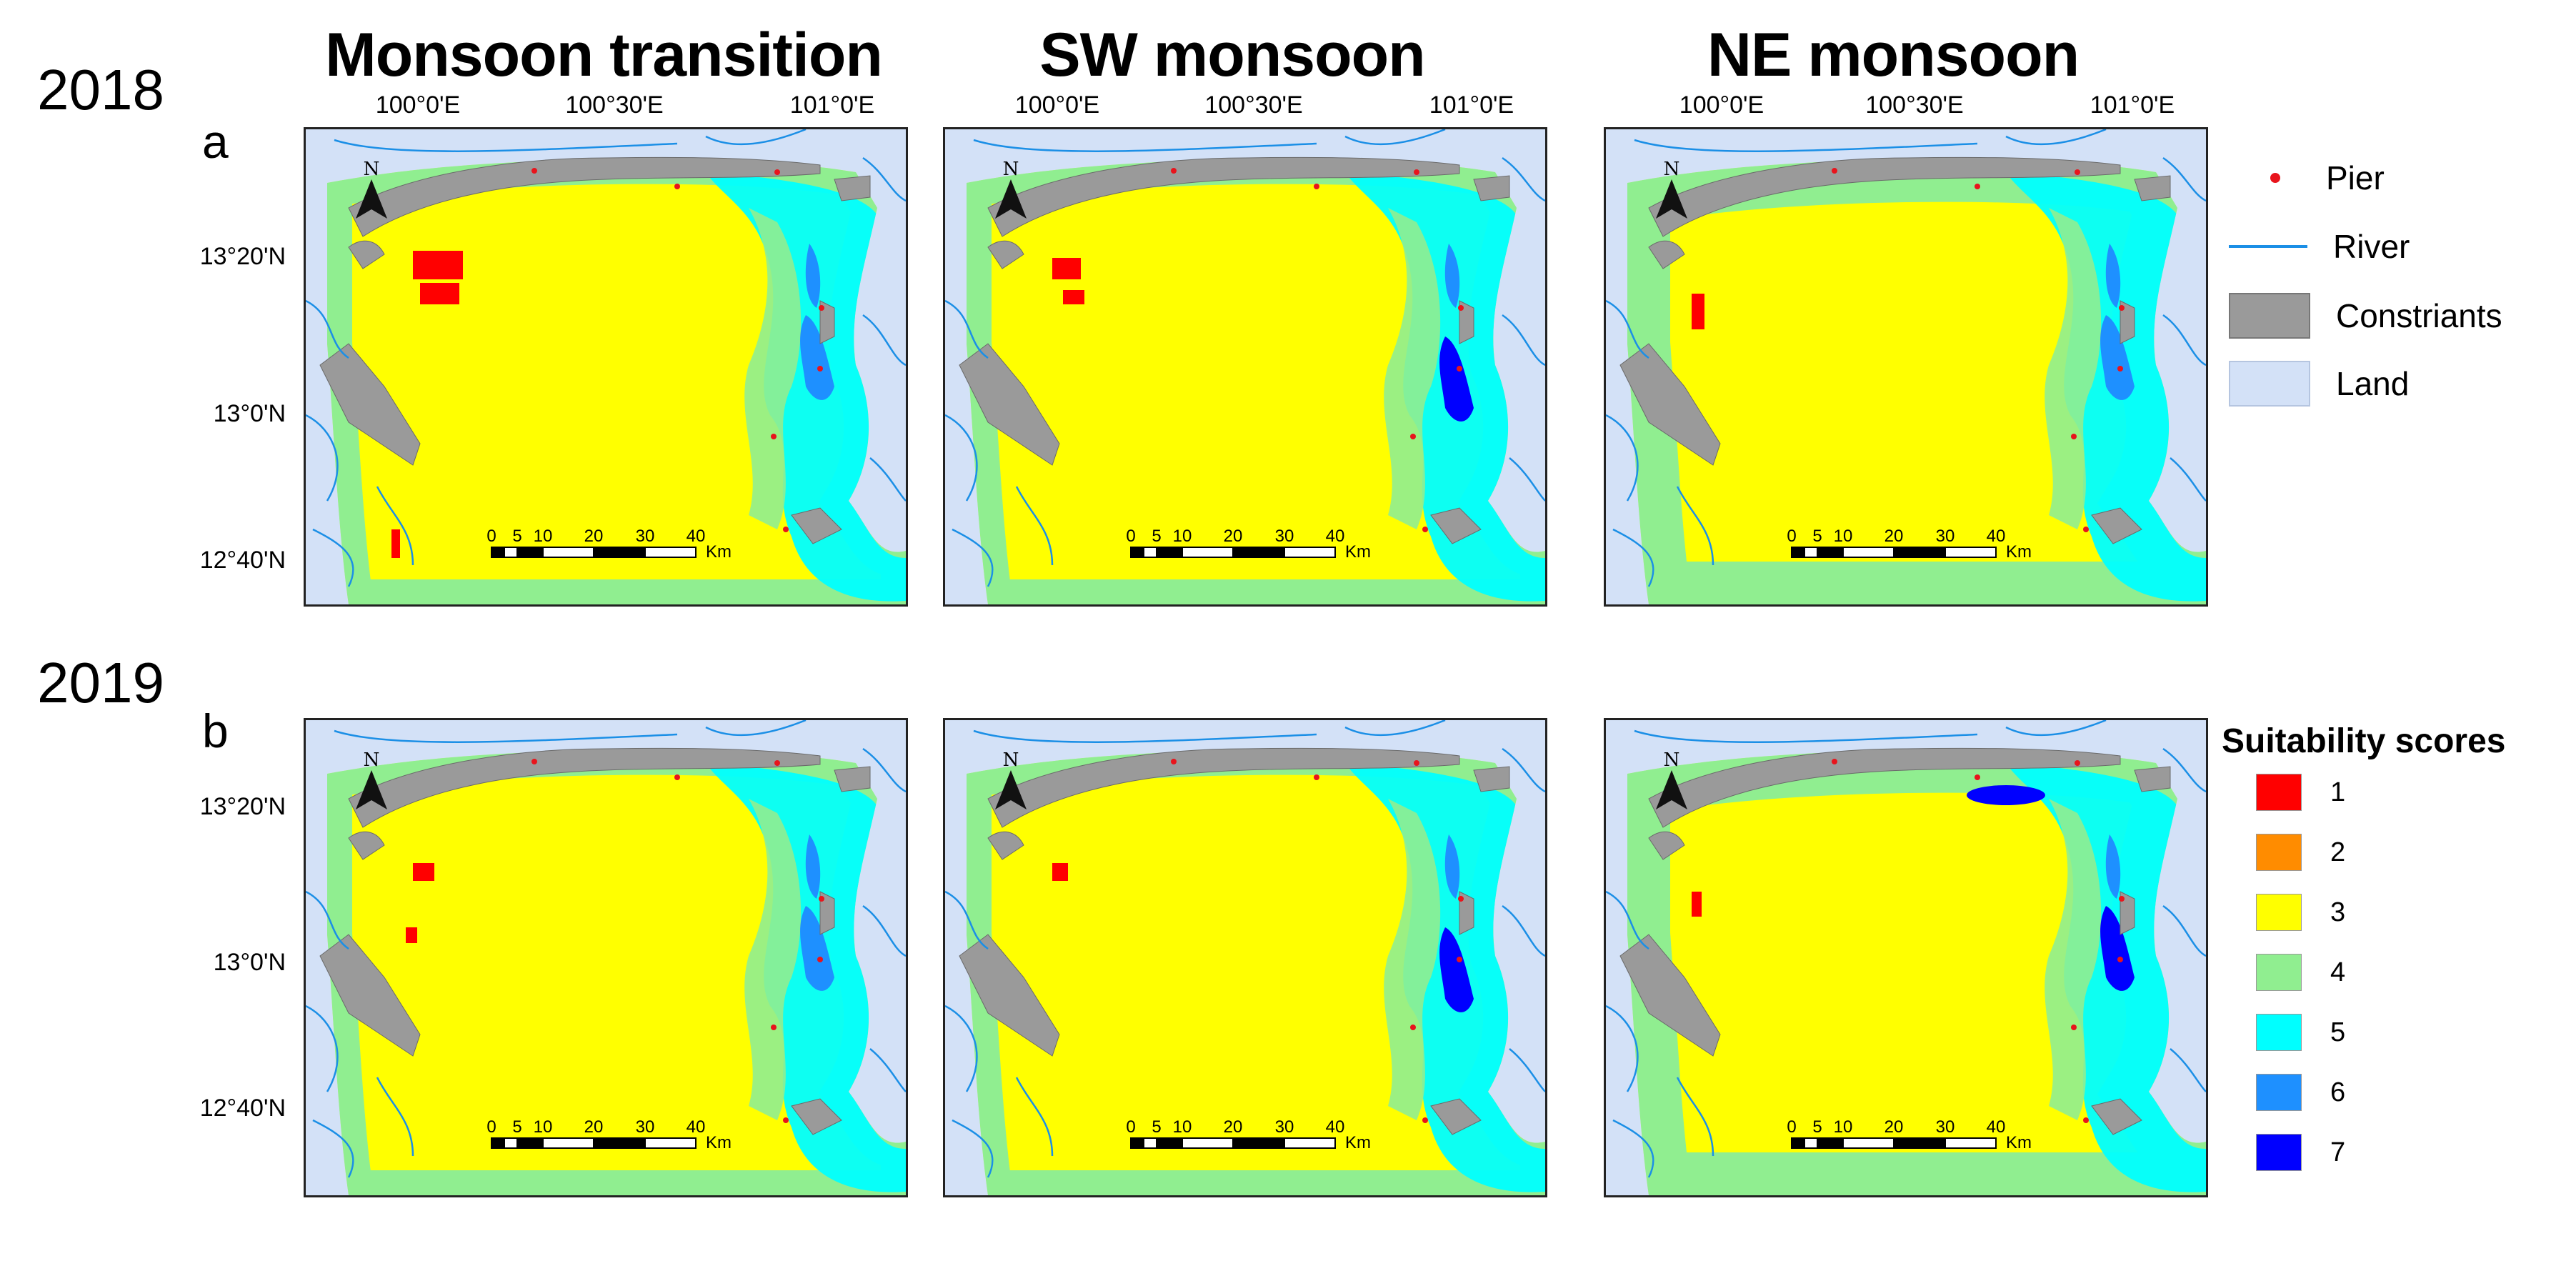 The image size is (2576, 1271). I want to click on score-1: 1, so click(2300, 792).